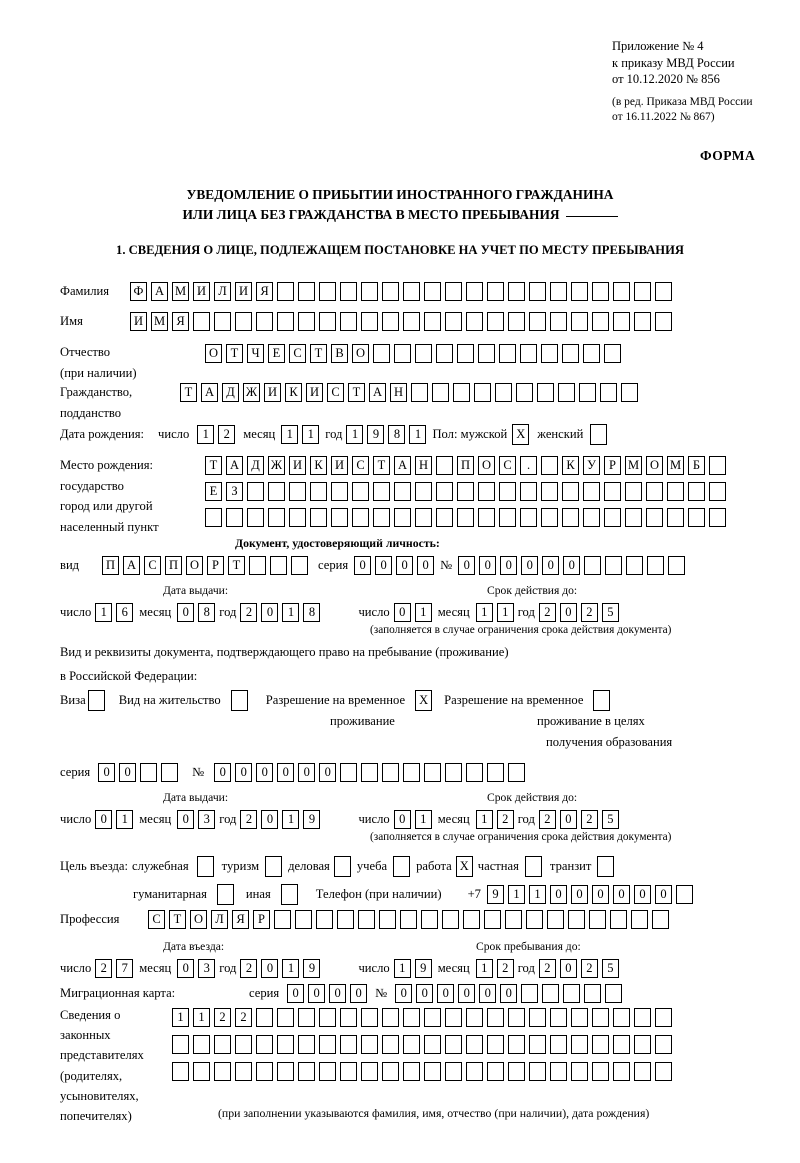 The height and width of the screenshot is (1163, 800). I want to click on char-box: Д, so click(230, 392).